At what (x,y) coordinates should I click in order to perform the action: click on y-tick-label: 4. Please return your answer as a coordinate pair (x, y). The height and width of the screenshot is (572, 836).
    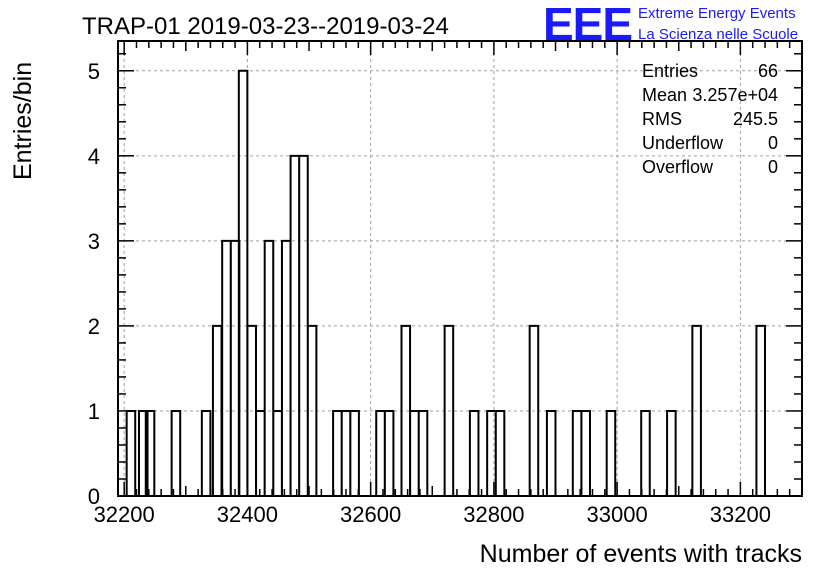
    Looking at the image, I should click on (94, 156).